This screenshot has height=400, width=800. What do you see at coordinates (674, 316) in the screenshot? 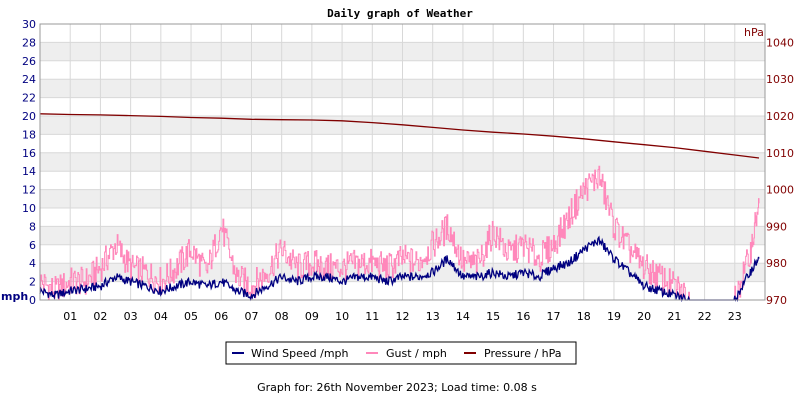
I see `x-tick-label: 21` at bounding box center [674, 316].